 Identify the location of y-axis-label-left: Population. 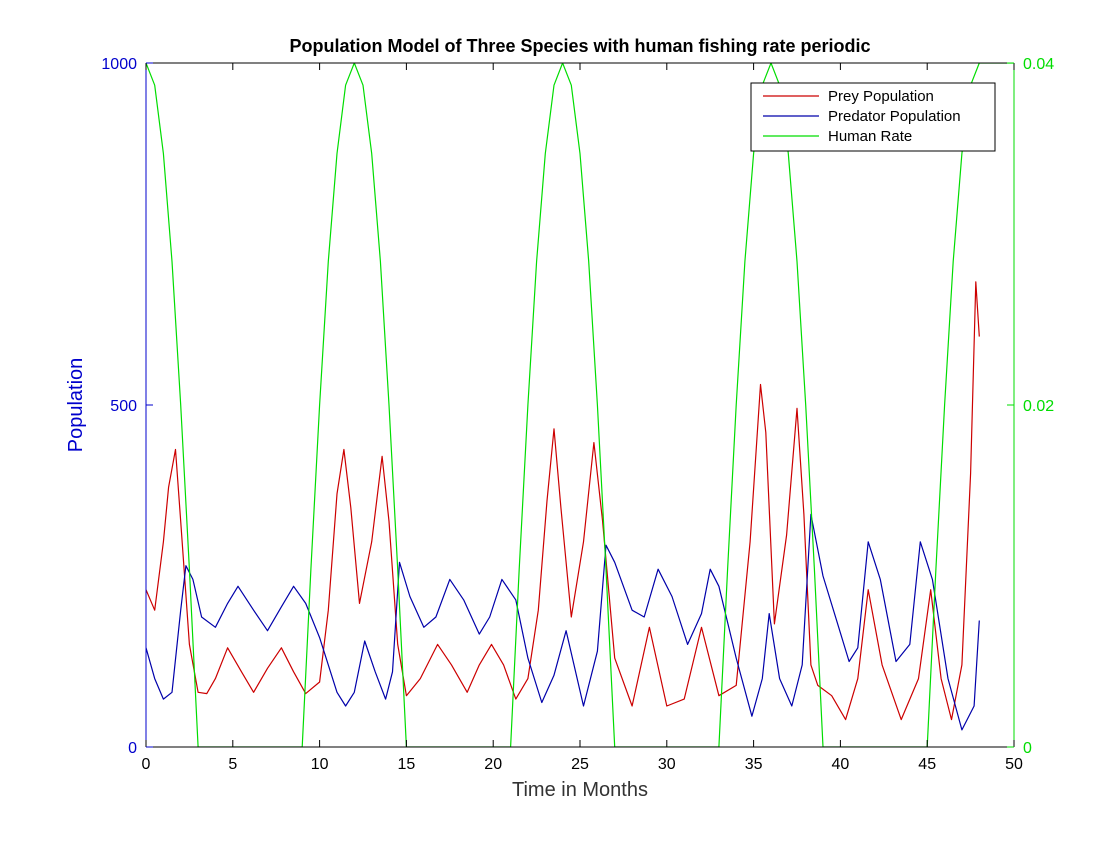
(76, 405).